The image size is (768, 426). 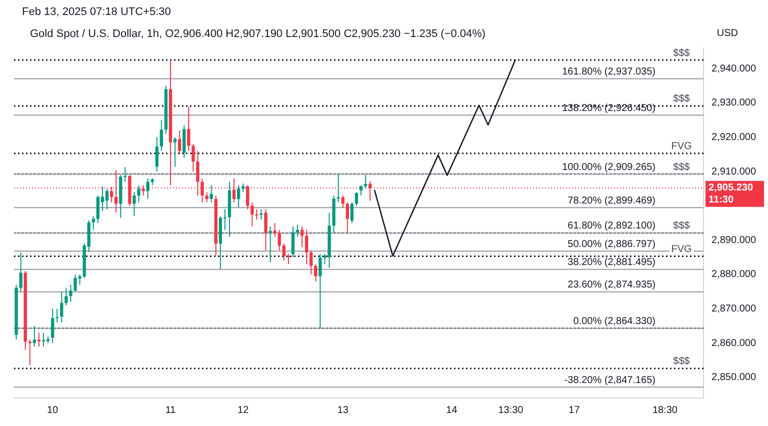 What do you see at coordinates (452, 410) in the screenshot?
I see `x-tick-label: 14` at bounding box center [452, 410].